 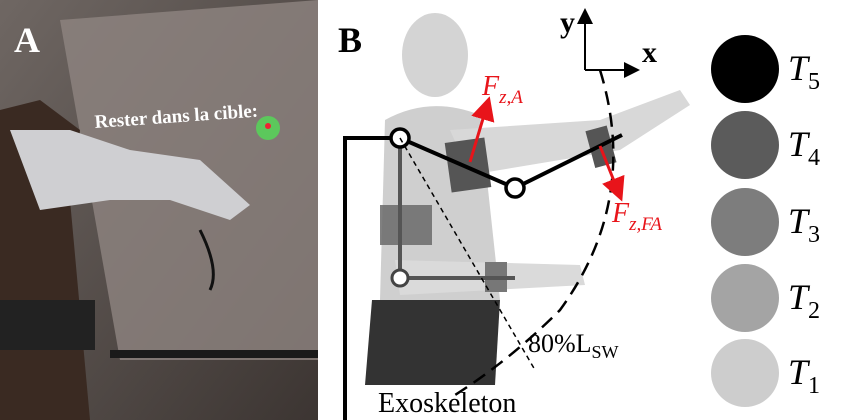 I want to click on legend-label: T2, so click(x=804, y=300).